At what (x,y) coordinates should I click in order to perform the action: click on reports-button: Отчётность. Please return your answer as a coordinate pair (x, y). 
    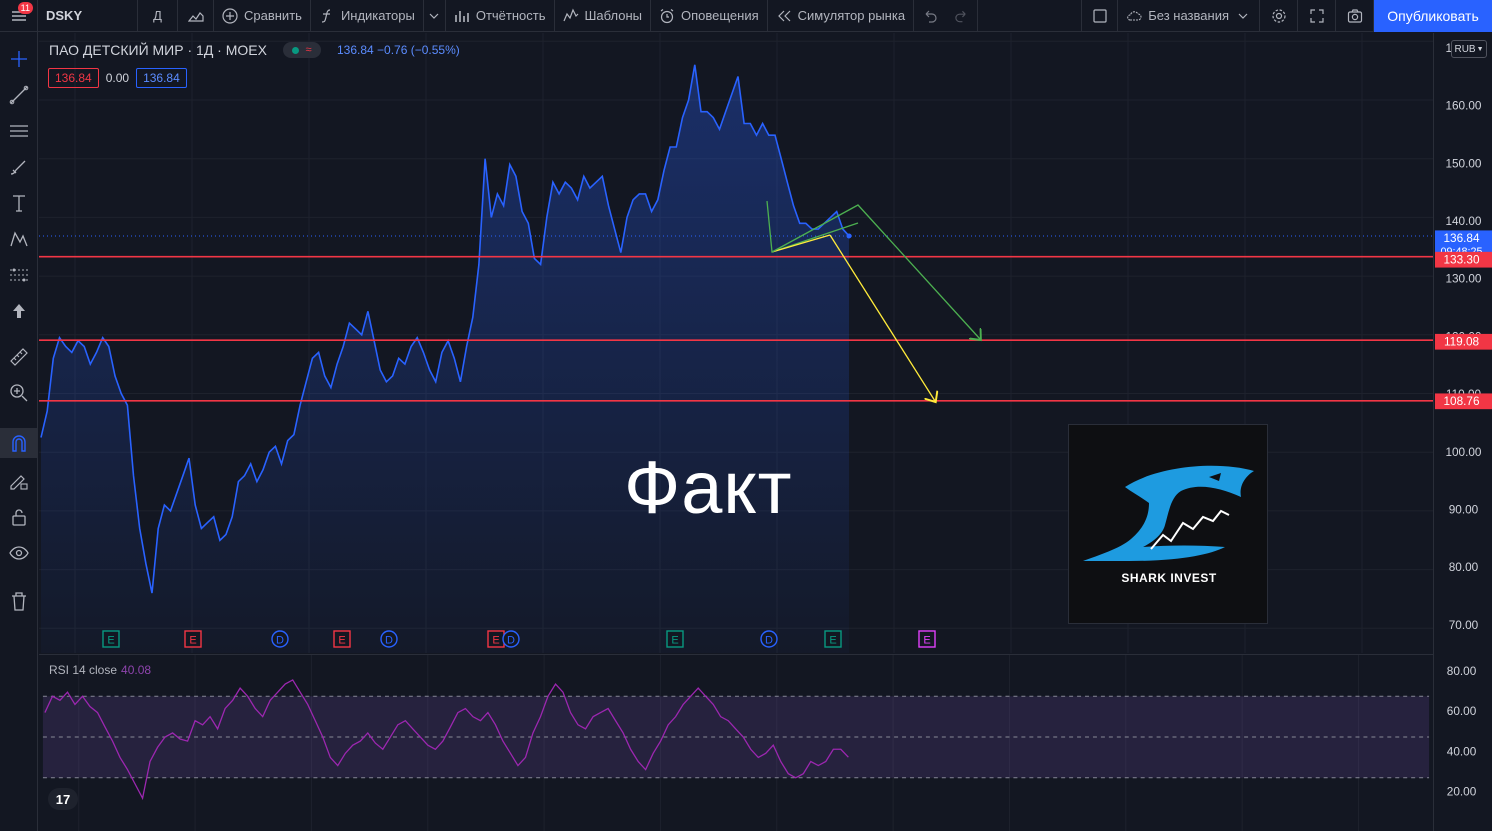
    Looking at the image, I should click on (500, 16).